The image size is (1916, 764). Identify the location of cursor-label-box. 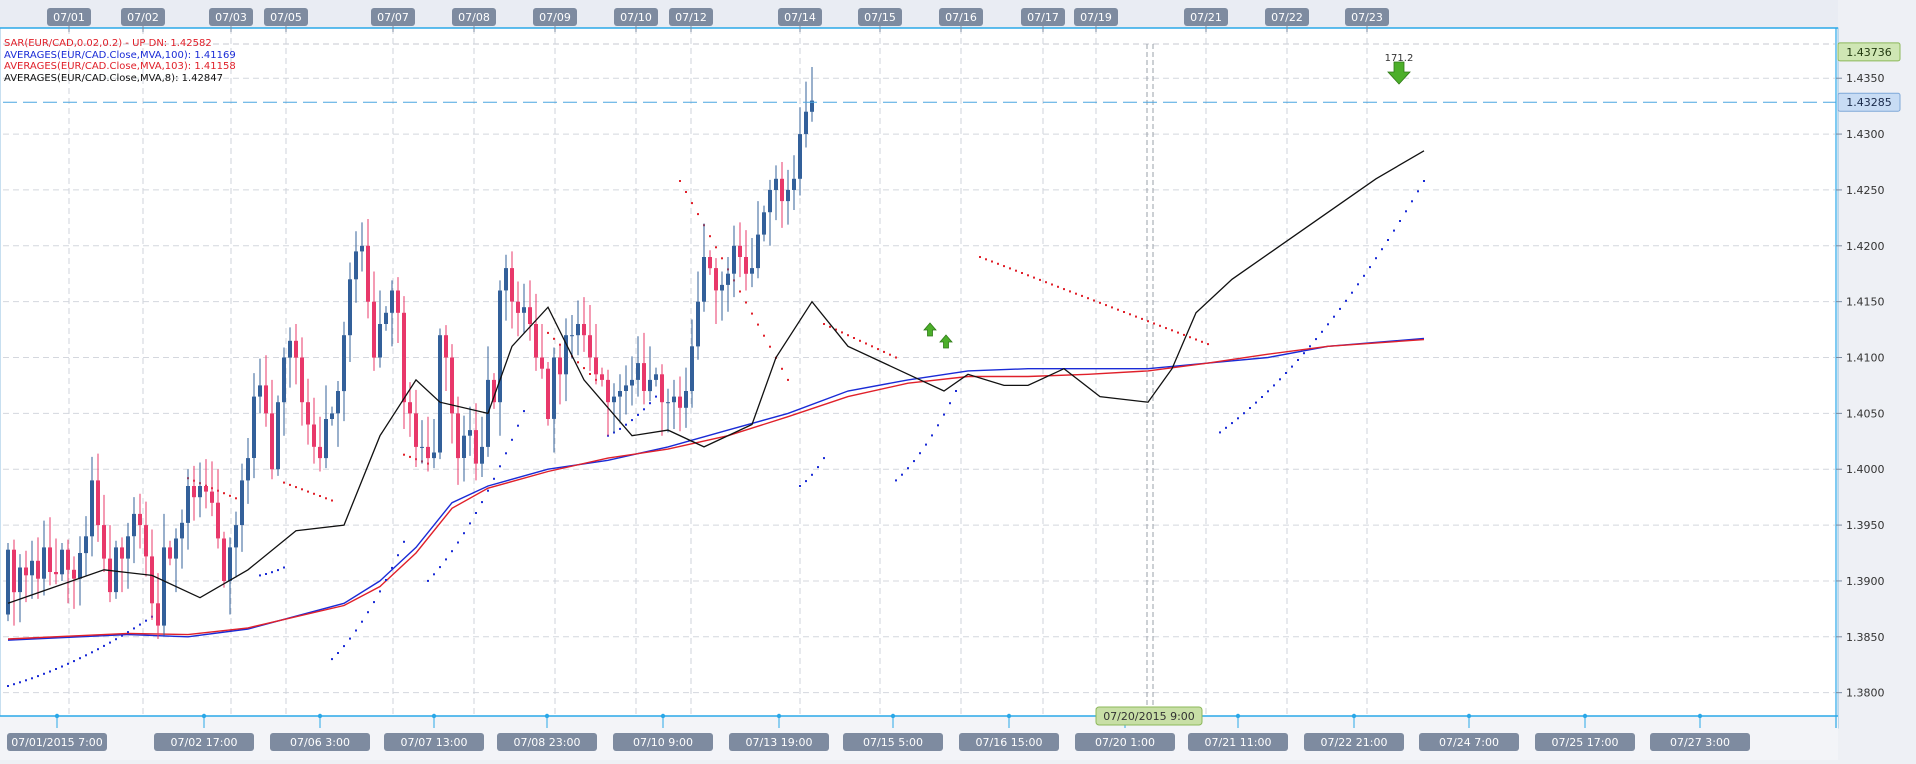
(1149, 716).